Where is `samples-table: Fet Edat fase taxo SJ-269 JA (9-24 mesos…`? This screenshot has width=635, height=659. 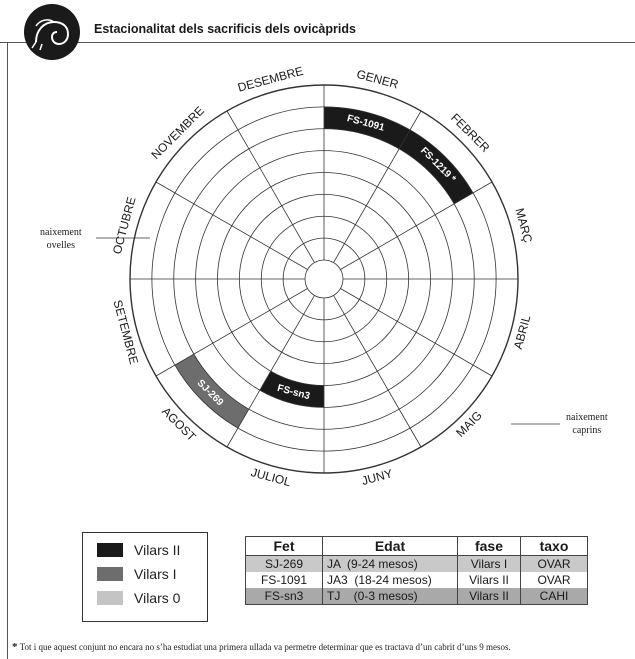 samples-table: Fet Edat fase taxo SJ-269 JA (9-24 mesos… is located at coordinates (416, 570).